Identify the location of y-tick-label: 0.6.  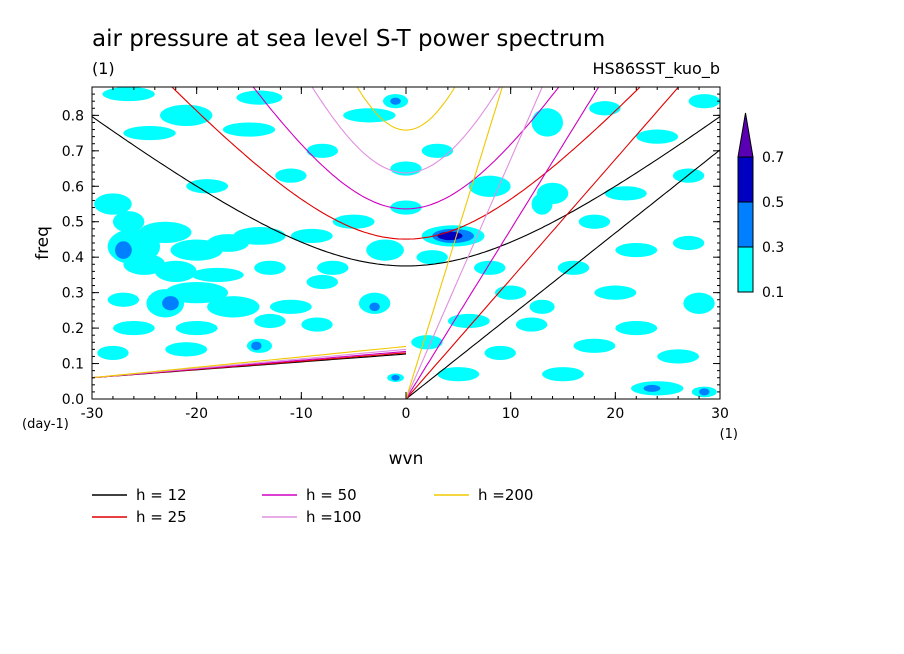
(73, 187).